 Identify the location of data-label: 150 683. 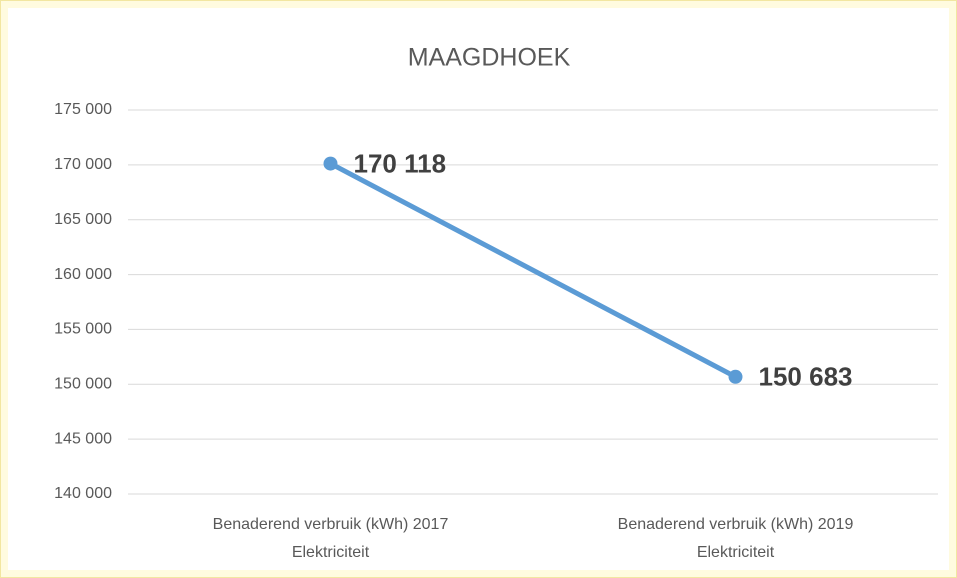
(806, 377).